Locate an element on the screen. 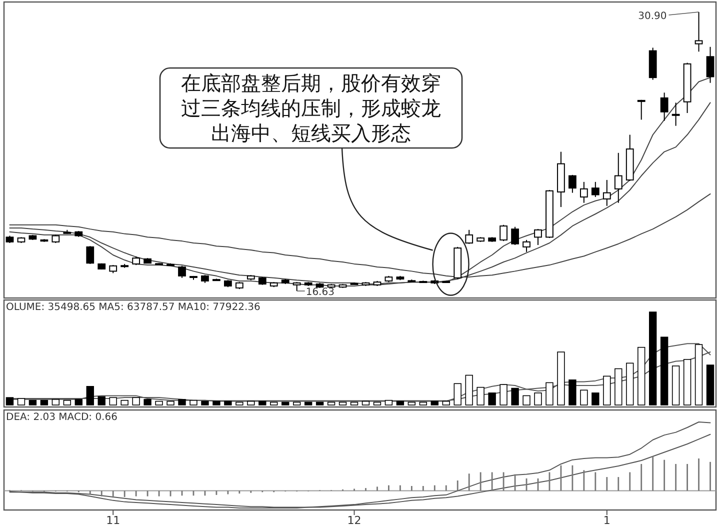  x-tick-label: 11 is located at coordinates (113, 520).